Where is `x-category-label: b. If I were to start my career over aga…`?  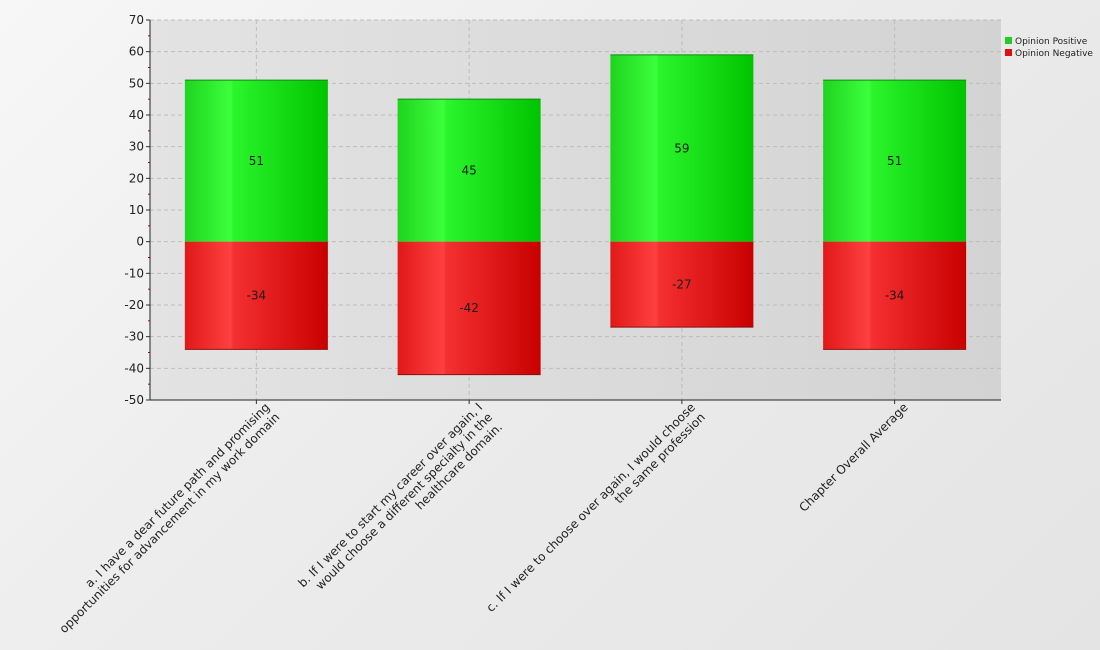 x-category-label: b. If I were to start my career over aga… is located at coordinates (400, 496).